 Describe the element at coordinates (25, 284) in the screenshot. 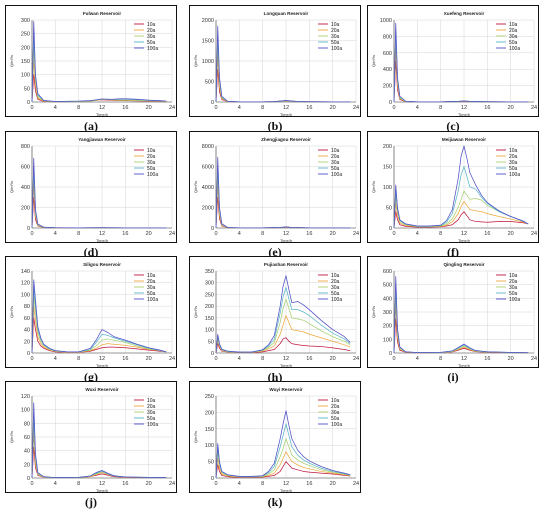

I see `y-tick-label: 120` at that location.